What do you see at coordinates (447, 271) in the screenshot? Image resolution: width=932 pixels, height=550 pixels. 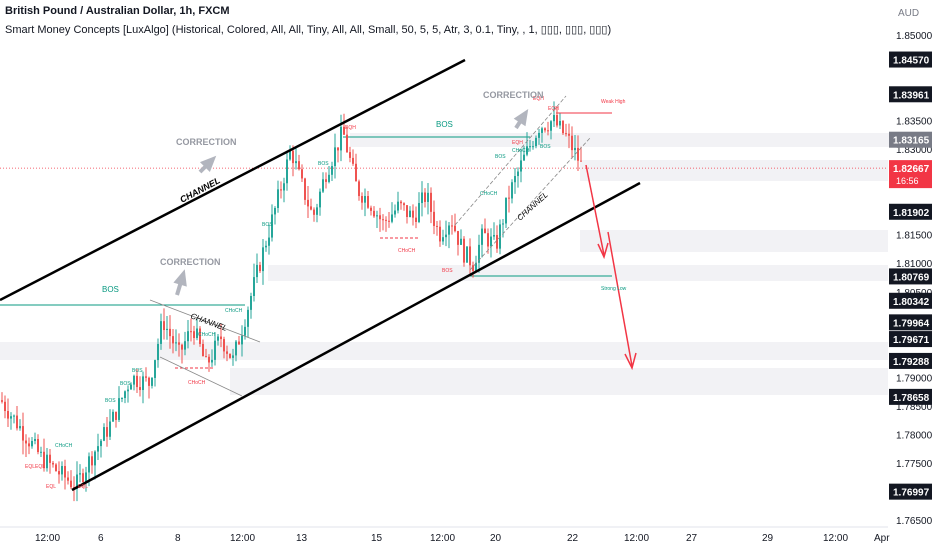 I see `eql-label: BOS` at bounding box center [447, 271].